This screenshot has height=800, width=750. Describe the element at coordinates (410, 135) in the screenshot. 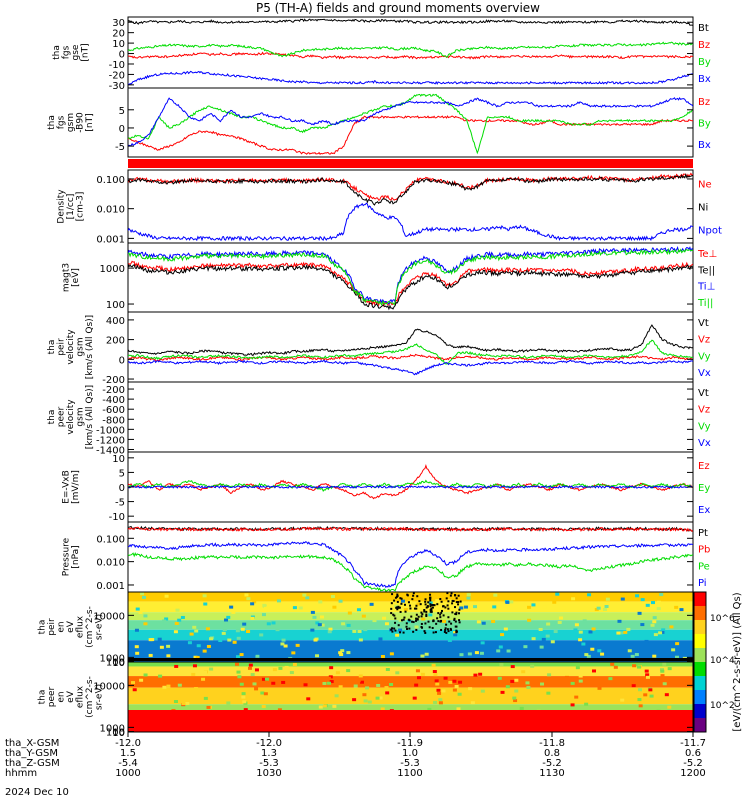

I see `fgs-gsm-b90-series-bz` at that location.